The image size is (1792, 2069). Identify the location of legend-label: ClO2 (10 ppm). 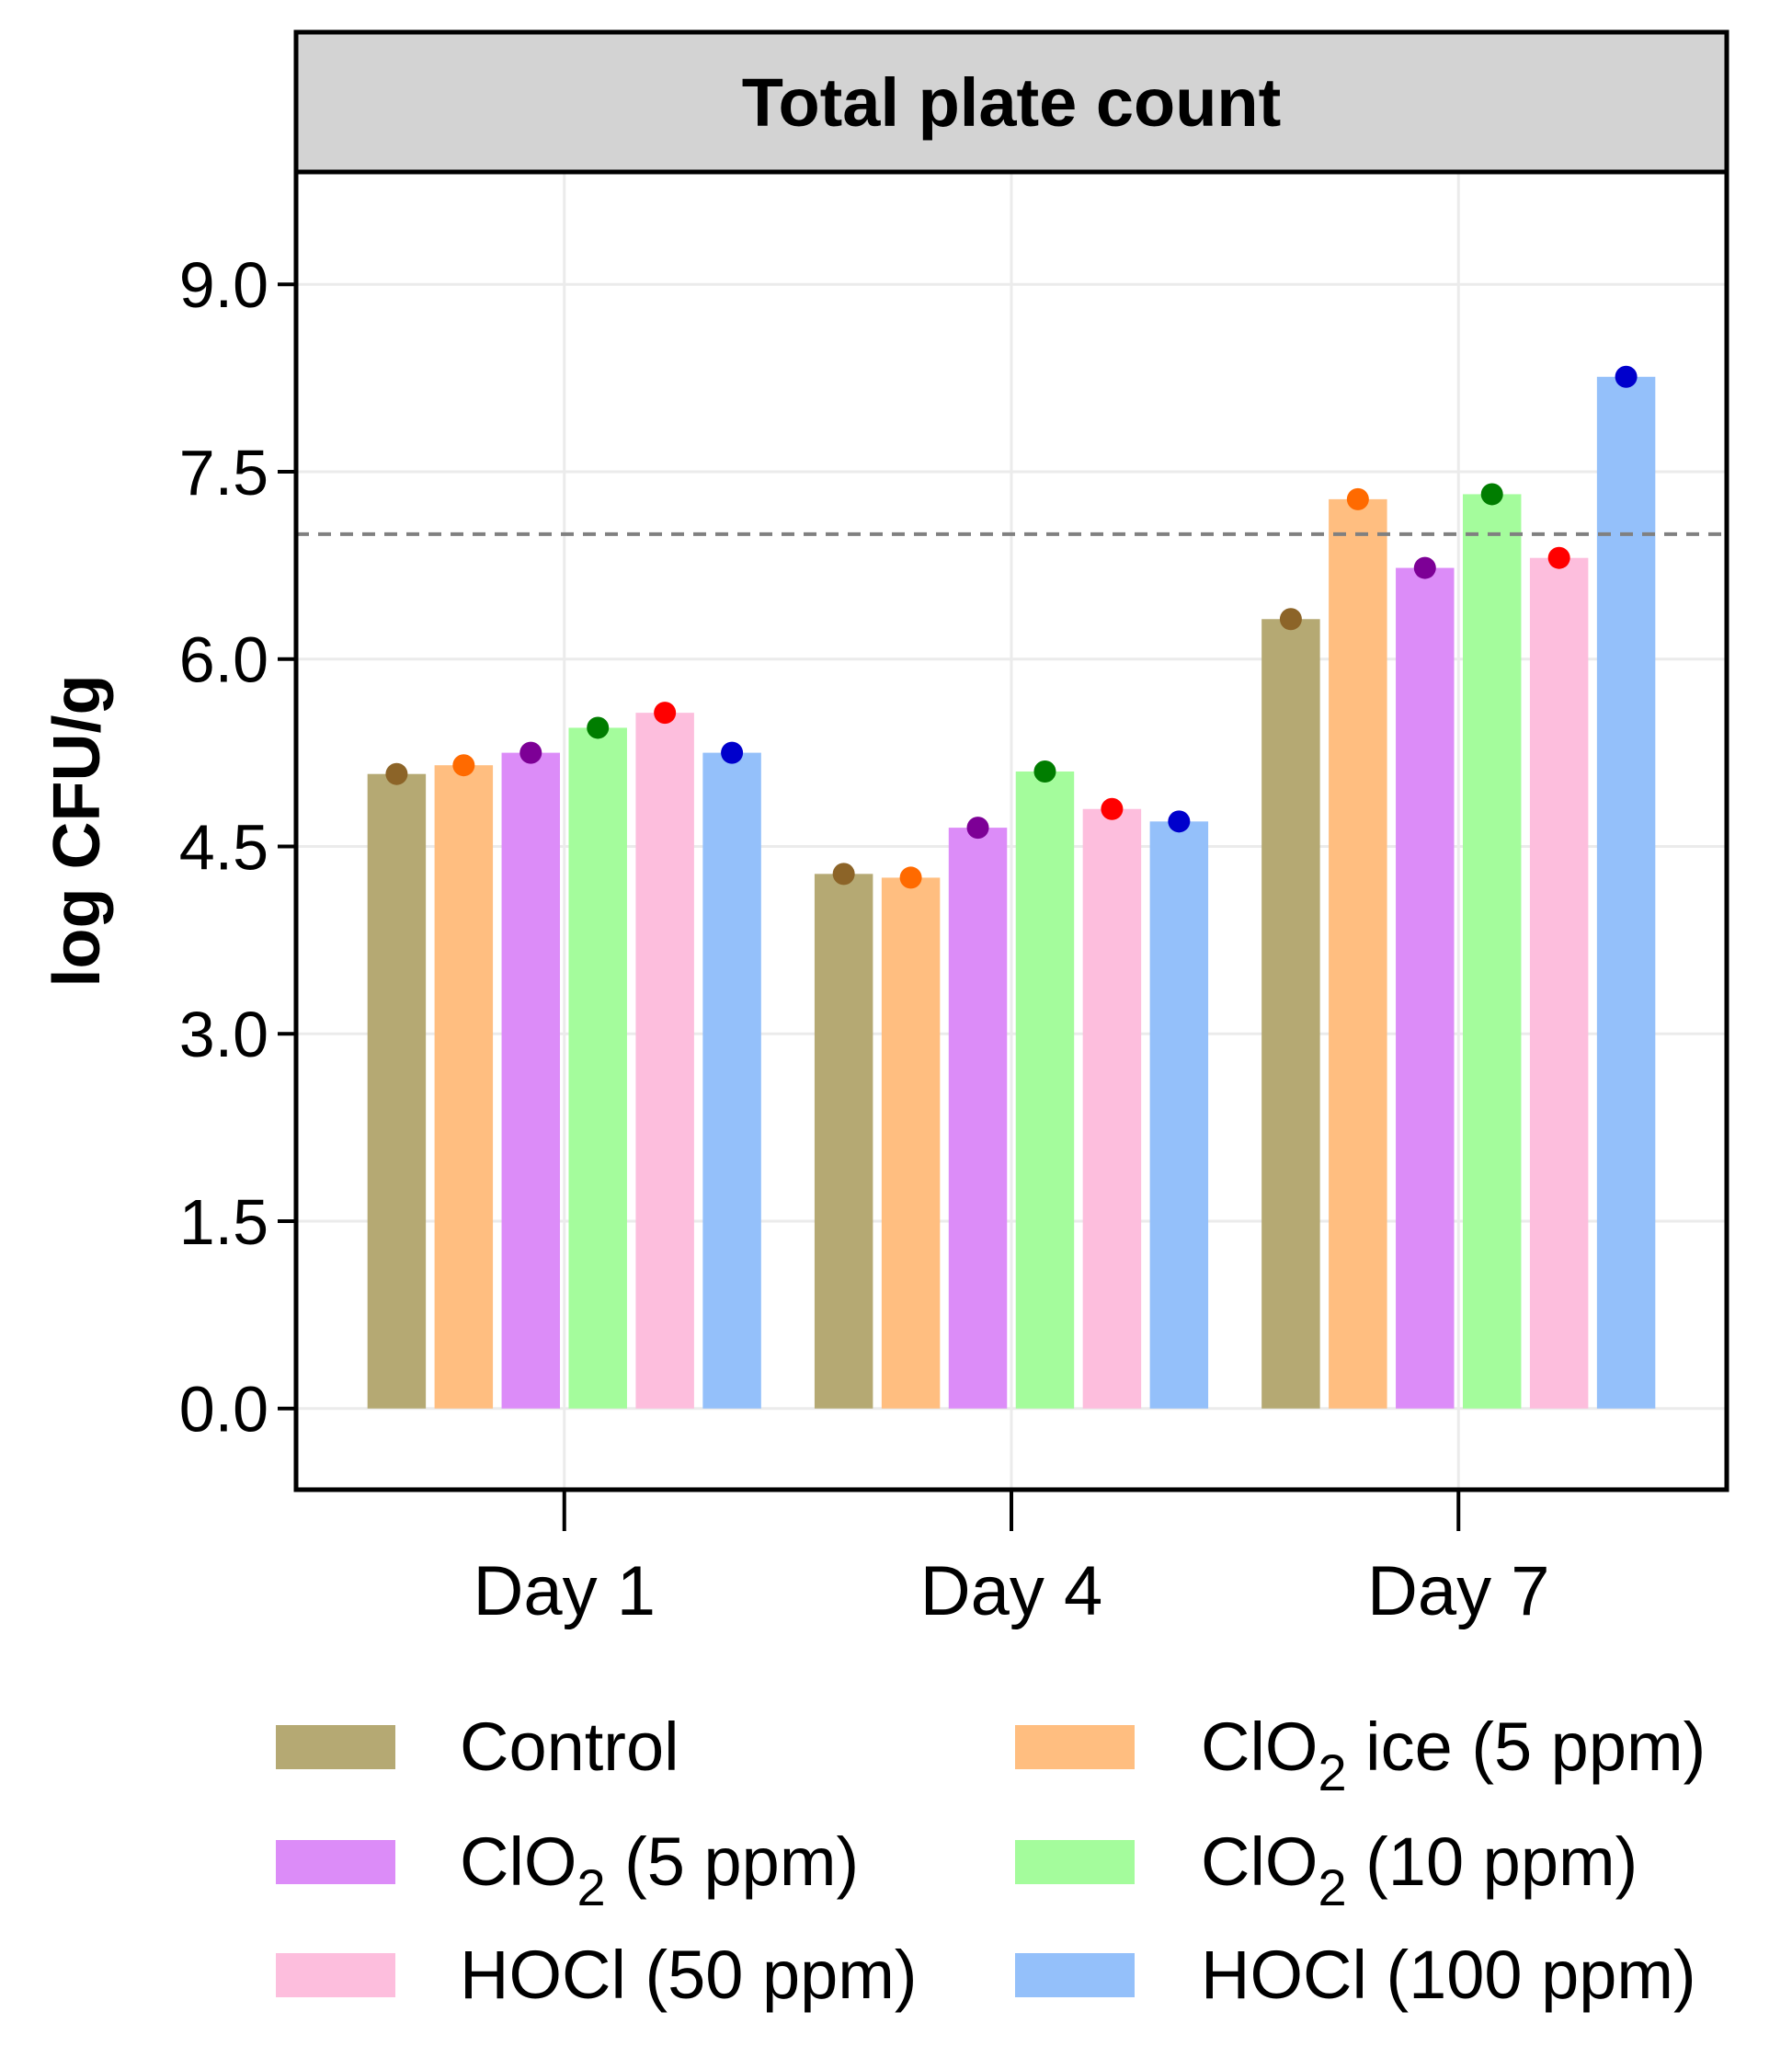
(1419, 1869).